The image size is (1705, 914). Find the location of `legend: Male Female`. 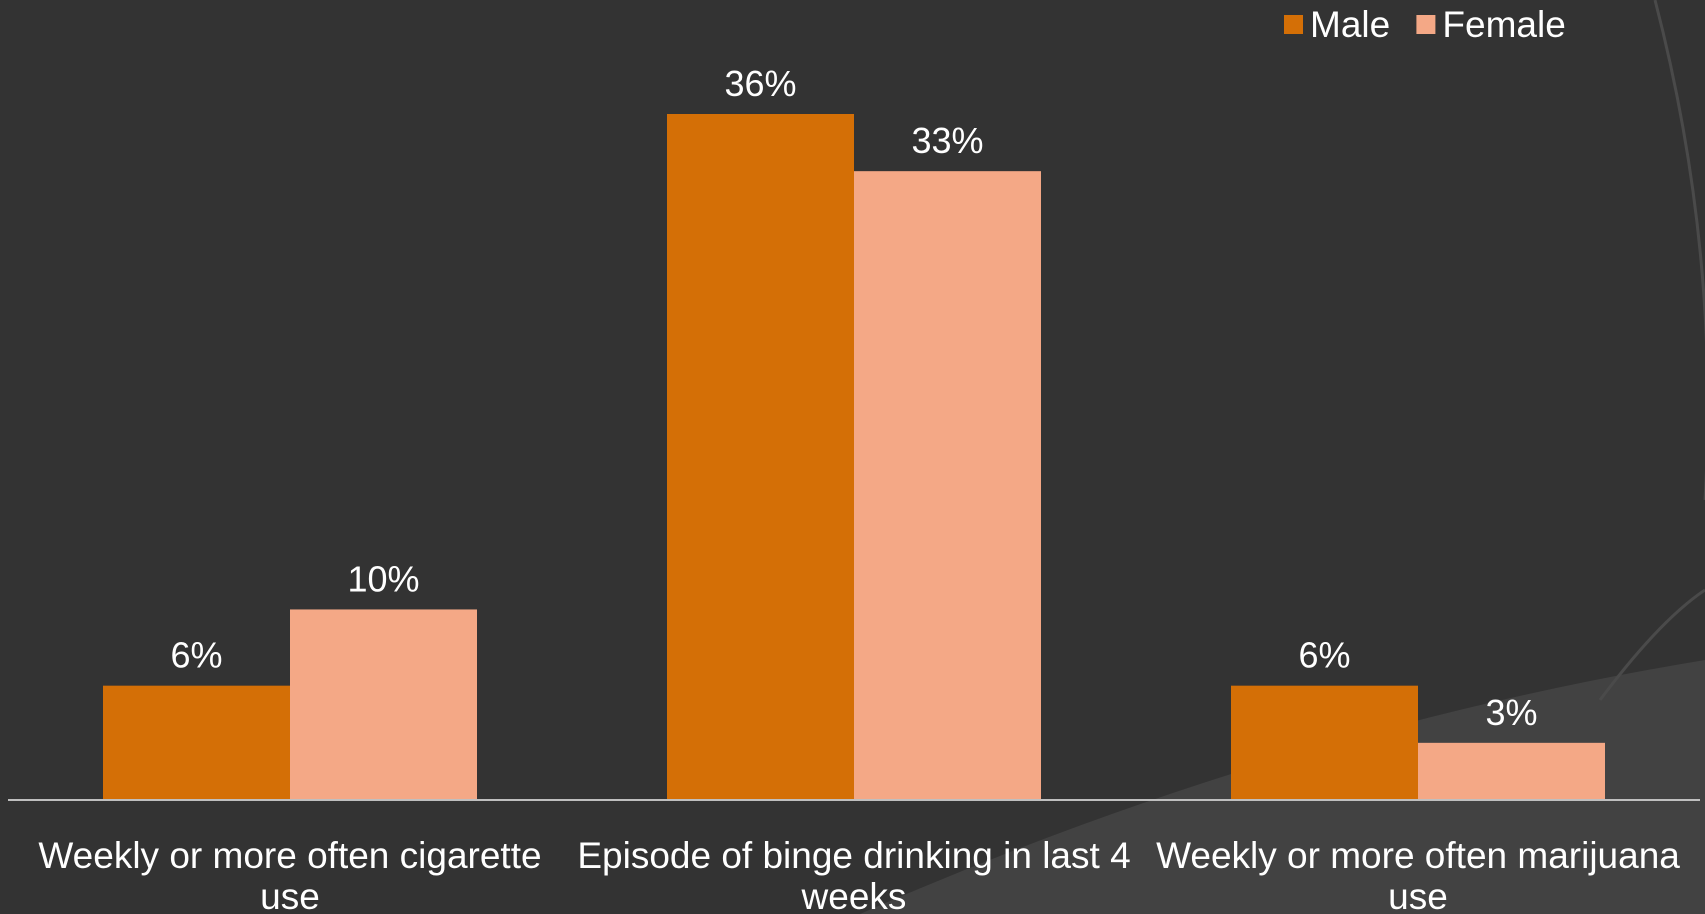

legend: Male Female is located at coordinates (1425, 24).